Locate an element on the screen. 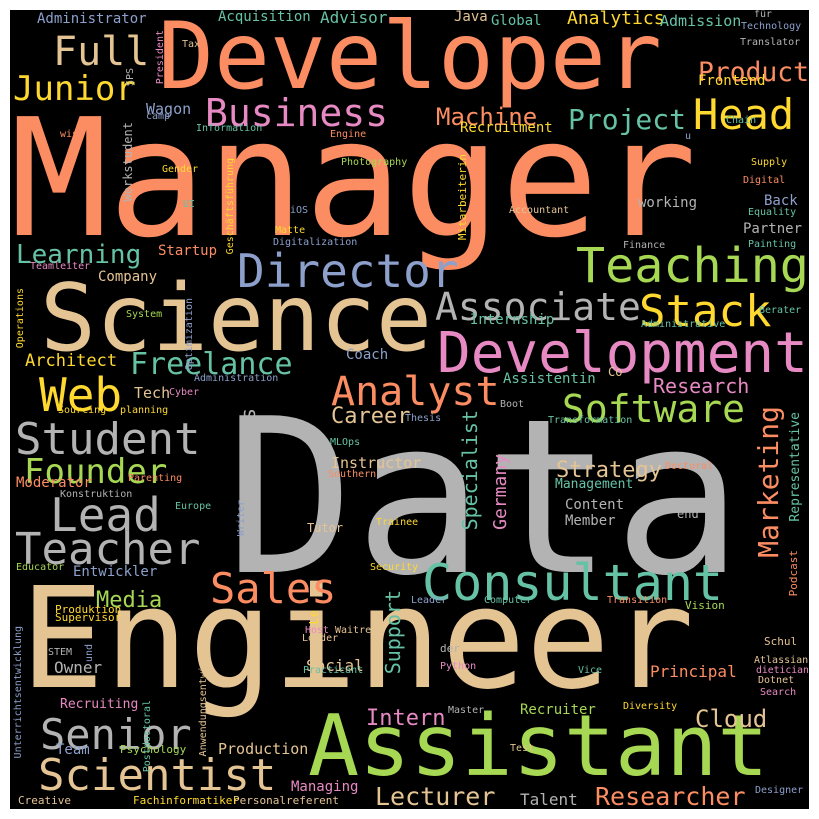  word-photography: Photography is located at coordinates (374, 162).